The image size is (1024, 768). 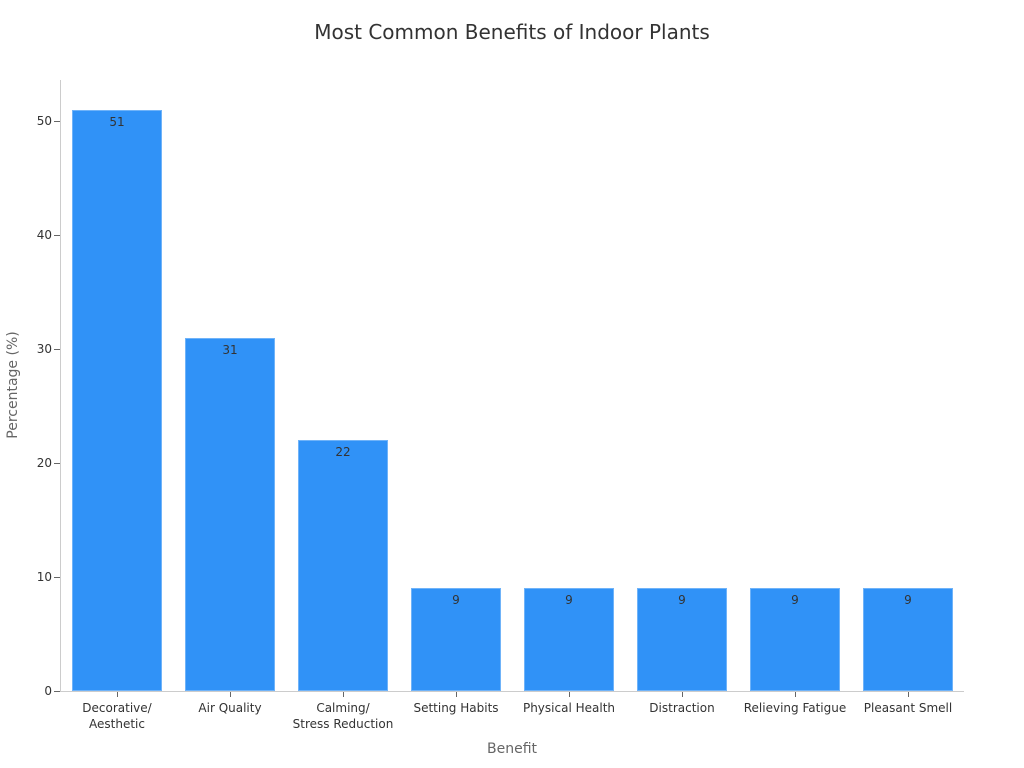 I want to click on x-axis-line, so click(x=512, y=691).